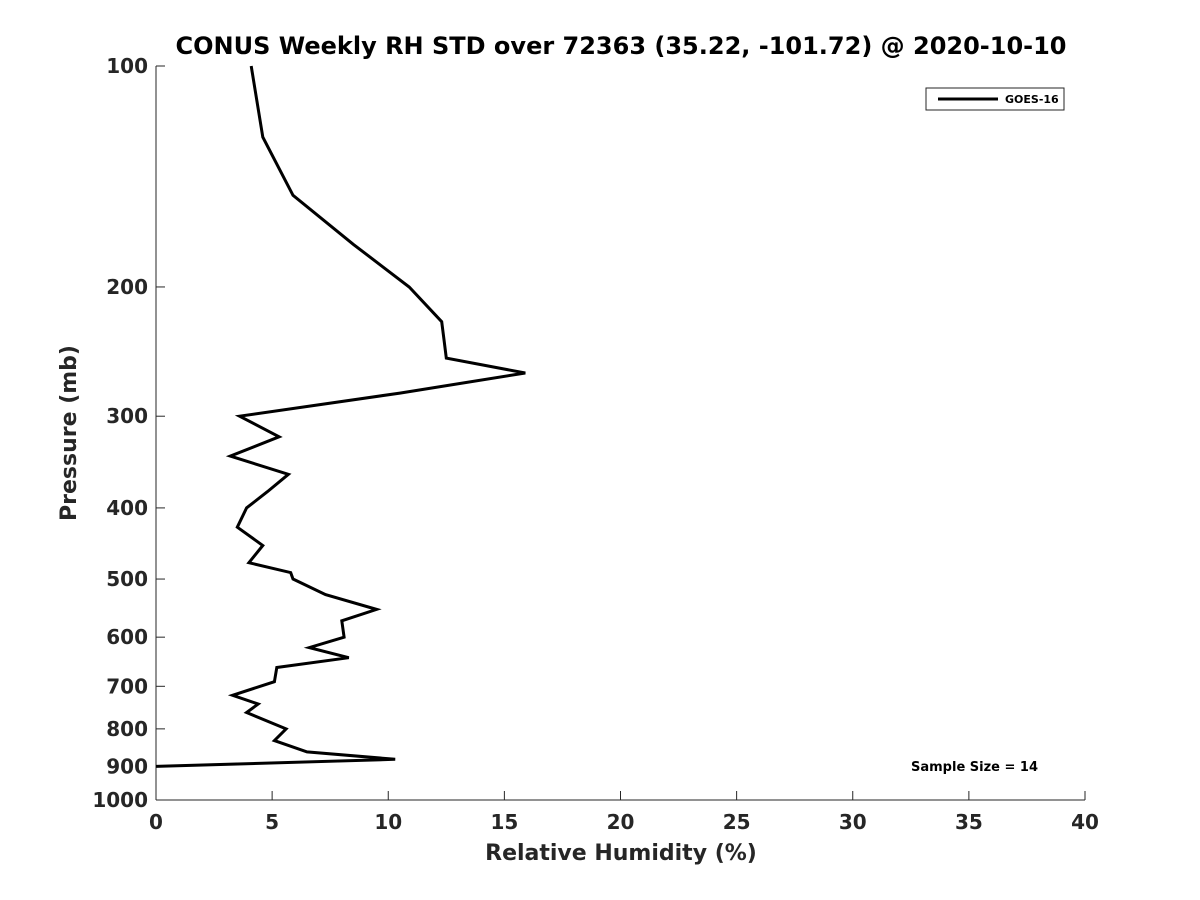  Describe the element at coordinates (621, 853) in the screenshot. I see `x-axis-label: Relative Humidity (%)` at that location.